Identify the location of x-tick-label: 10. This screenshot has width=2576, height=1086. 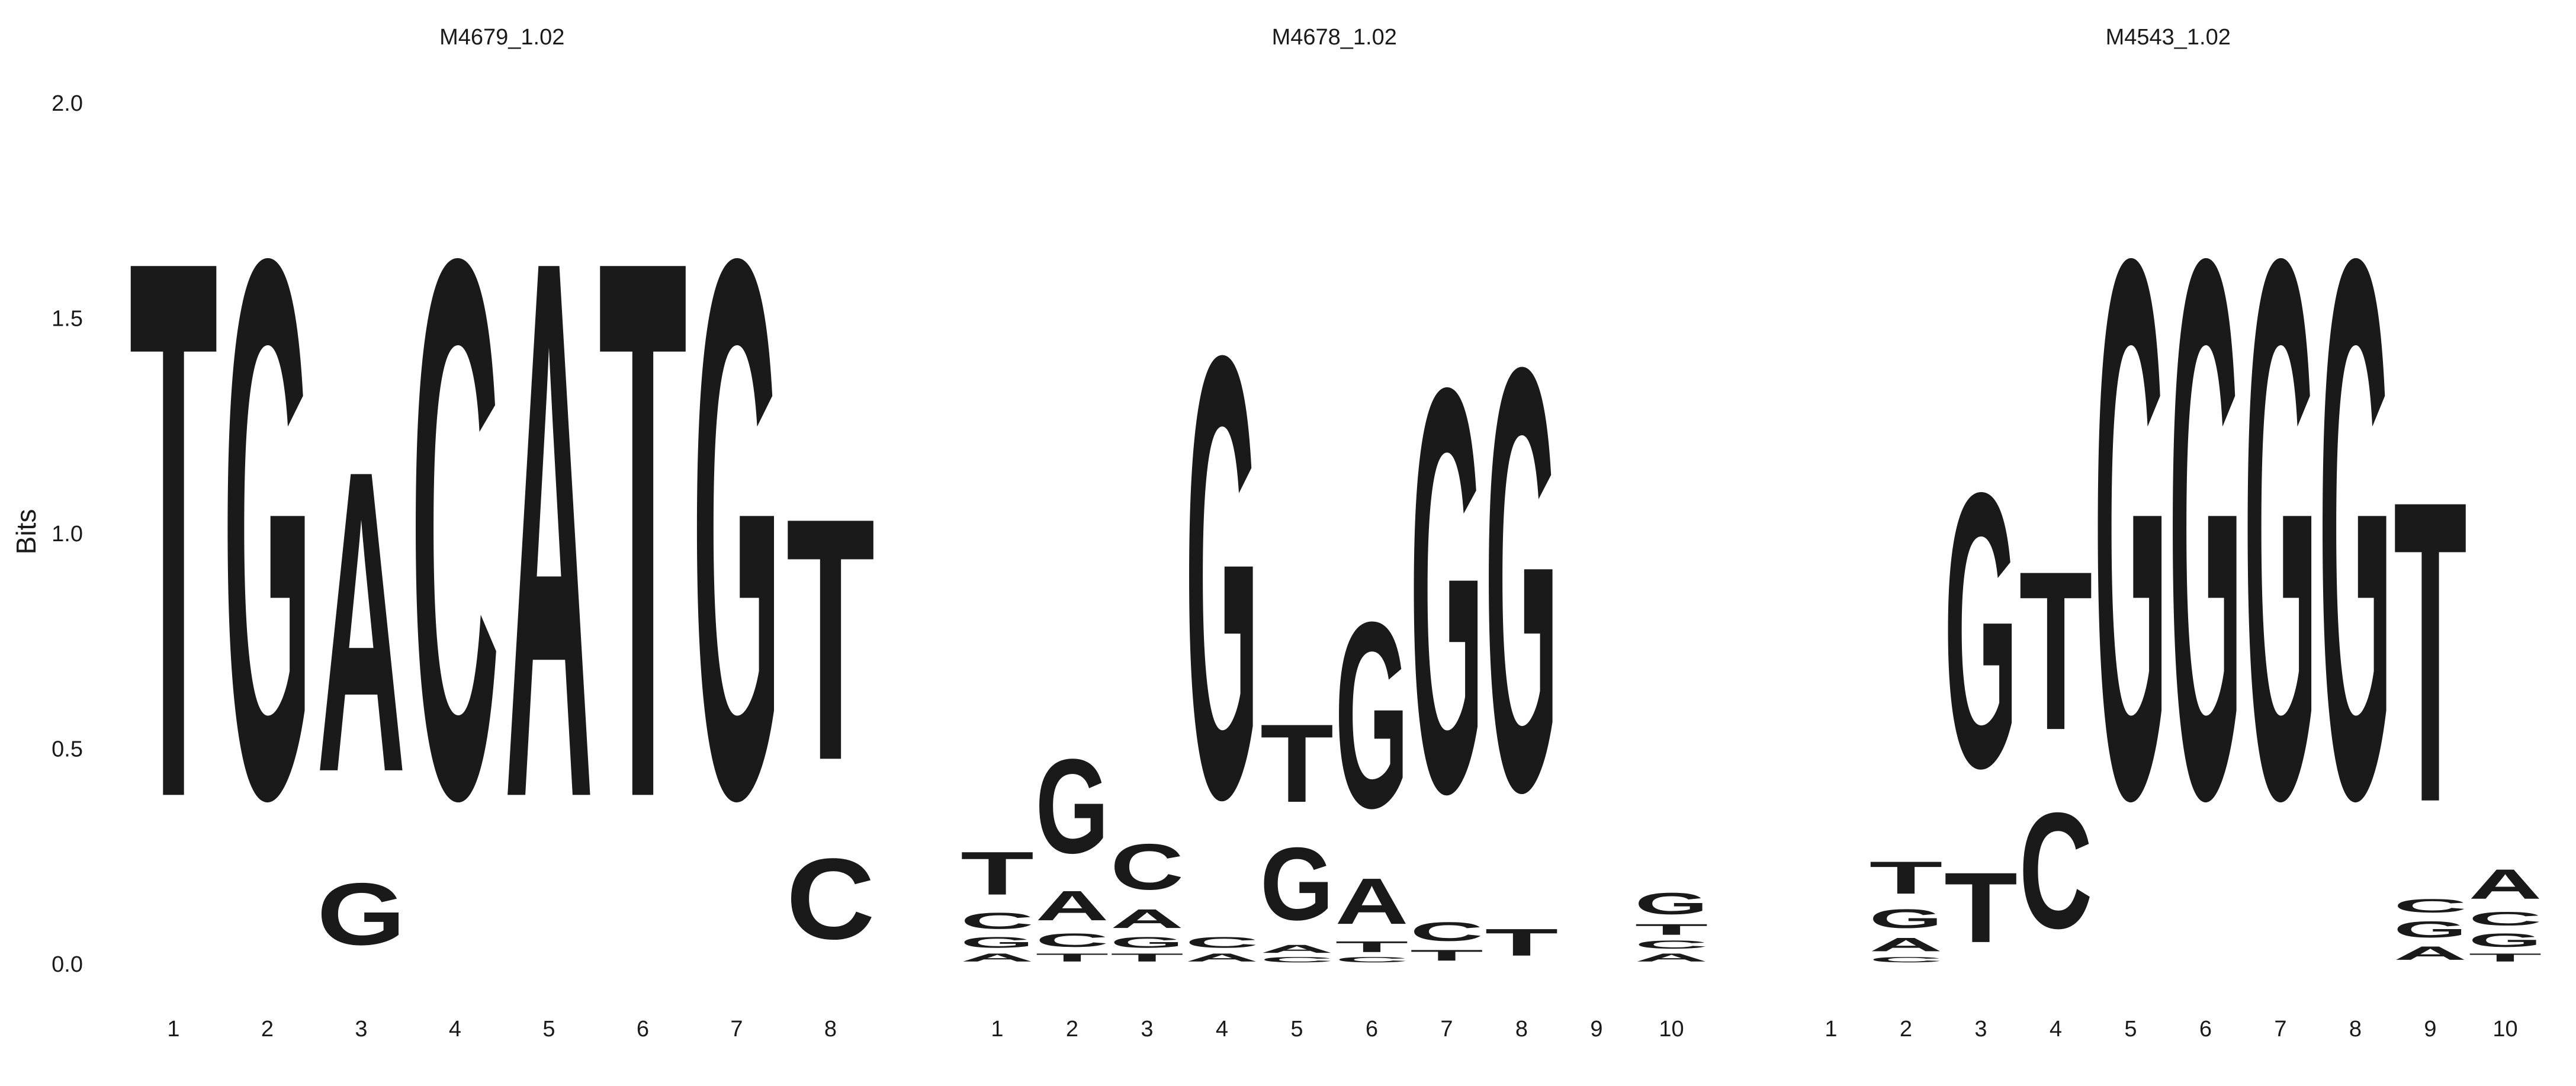
(2505, 1030).